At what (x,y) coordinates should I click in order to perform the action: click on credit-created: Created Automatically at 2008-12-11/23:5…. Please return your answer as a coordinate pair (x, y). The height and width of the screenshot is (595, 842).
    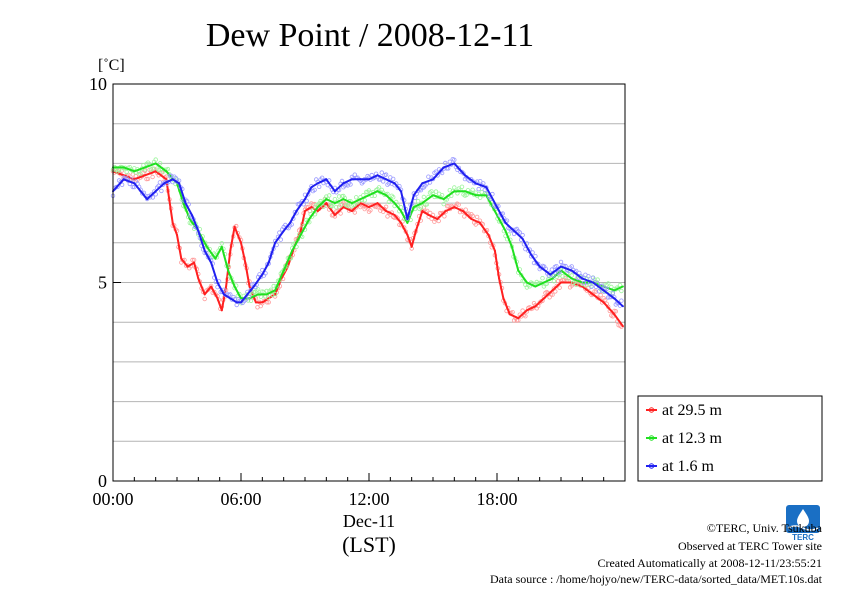
    Looking at the image, I should click on (709, 563).